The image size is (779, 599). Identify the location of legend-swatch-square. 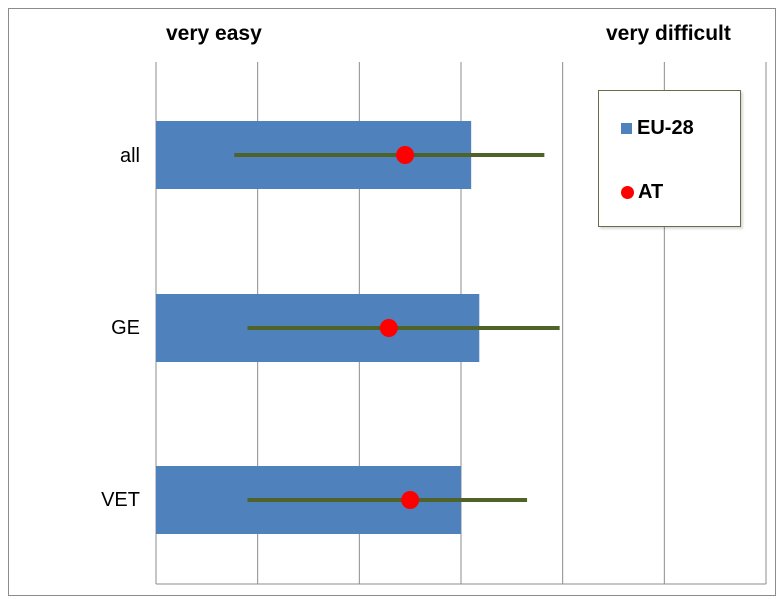
(626, 128).